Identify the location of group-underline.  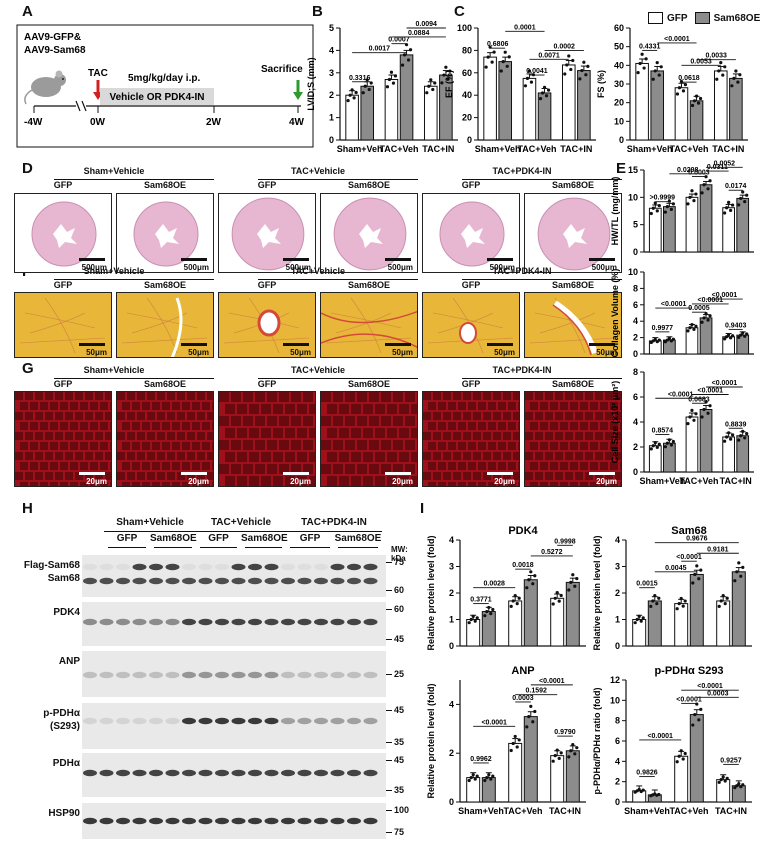
(334, 531).